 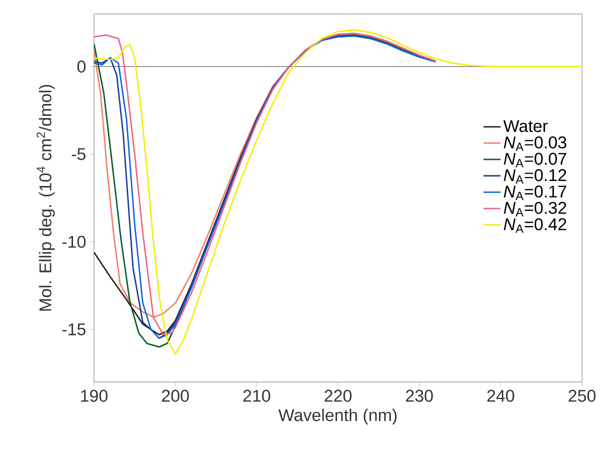 What do you see at coordinates (338, 396) in the screenshot?
I see `x-tick-label: 220` at bounding box center [338, 396].